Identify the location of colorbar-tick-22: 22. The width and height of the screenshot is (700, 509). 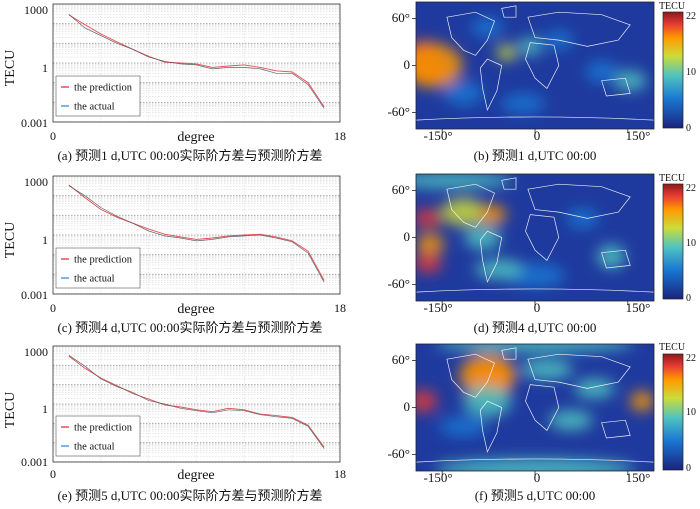
(691, 188).